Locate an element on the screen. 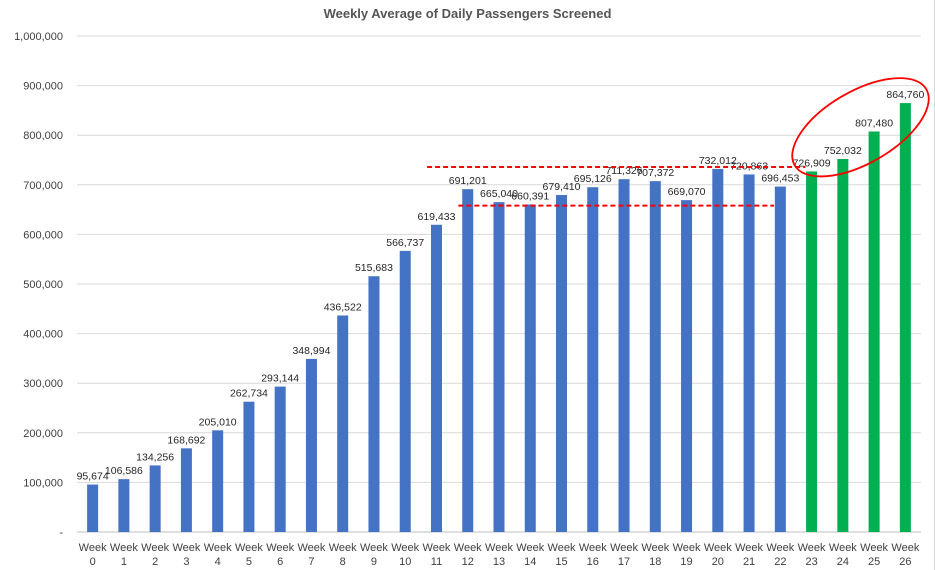 The width and height of the screenshot is (935, 570). x-tick-label-number: 14 is located at coordinates (530, 562).